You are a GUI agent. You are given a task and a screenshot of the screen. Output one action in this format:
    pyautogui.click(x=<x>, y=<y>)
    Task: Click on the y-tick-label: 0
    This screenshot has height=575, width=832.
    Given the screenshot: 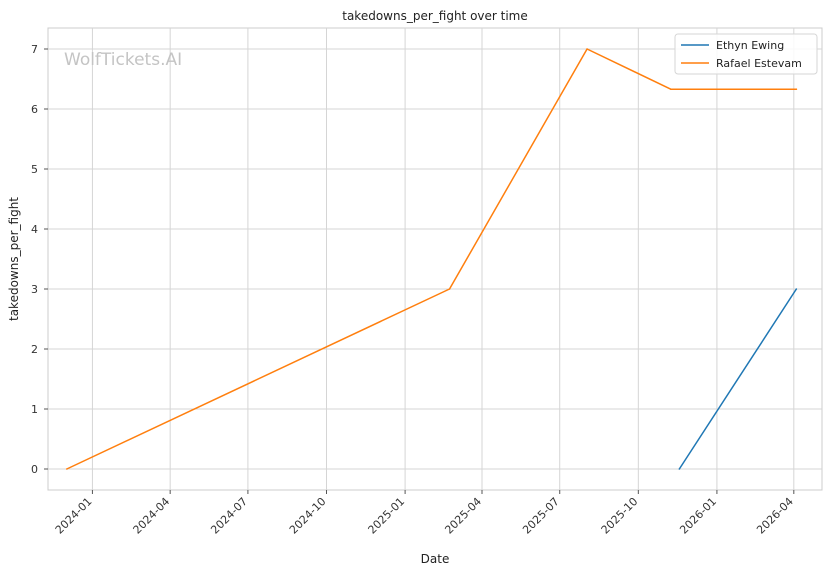 What is the action you would take?
    pyautogui.click(x=34, y=469)
    